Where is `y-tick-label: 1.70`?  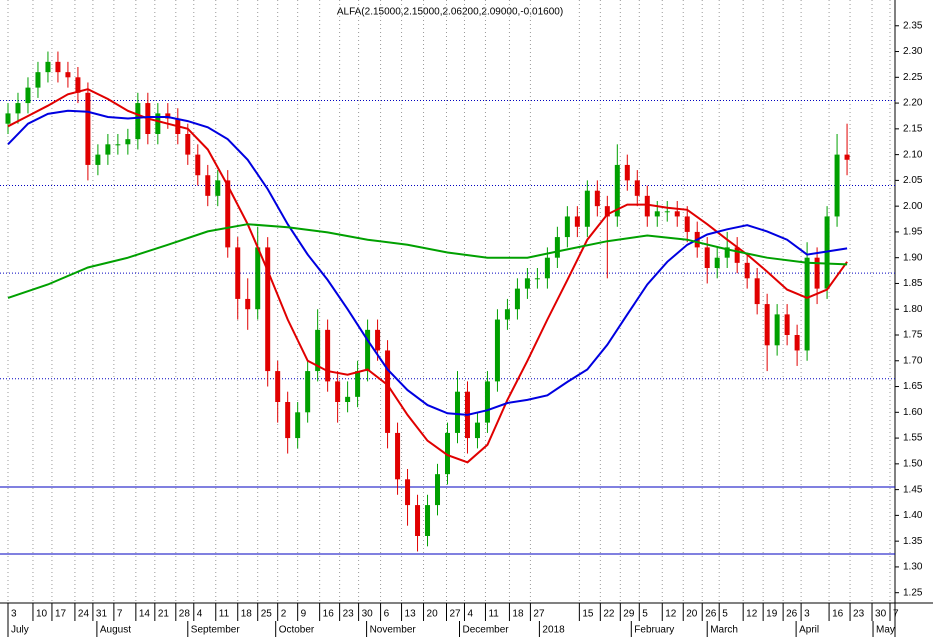 y-tick-label: 1.70 is located at coordinates (913, 360).